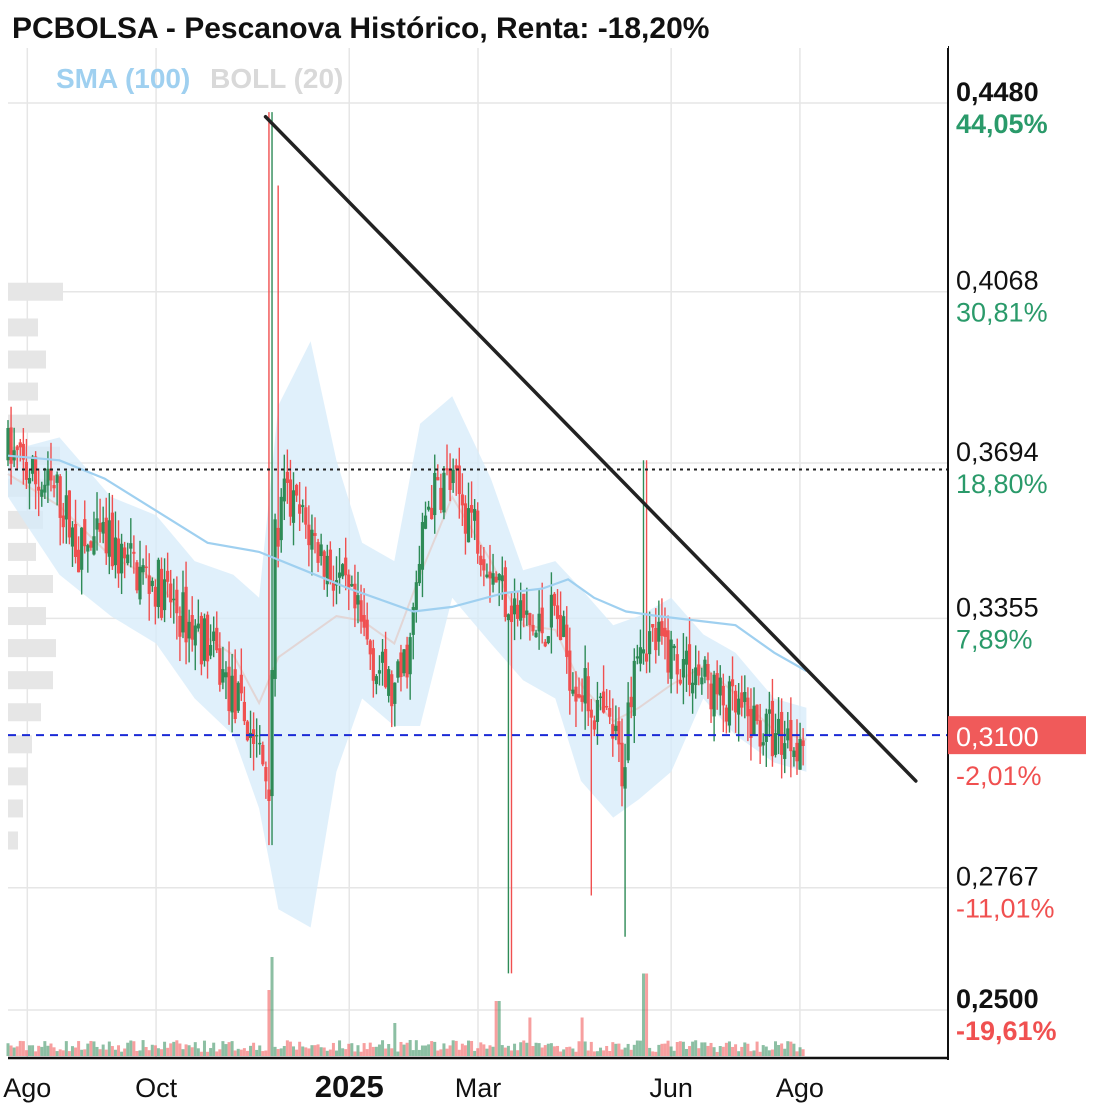 The width and height of the screenshot is (1103, 1118). I want to click on volume-bars, so click(405, 1006).